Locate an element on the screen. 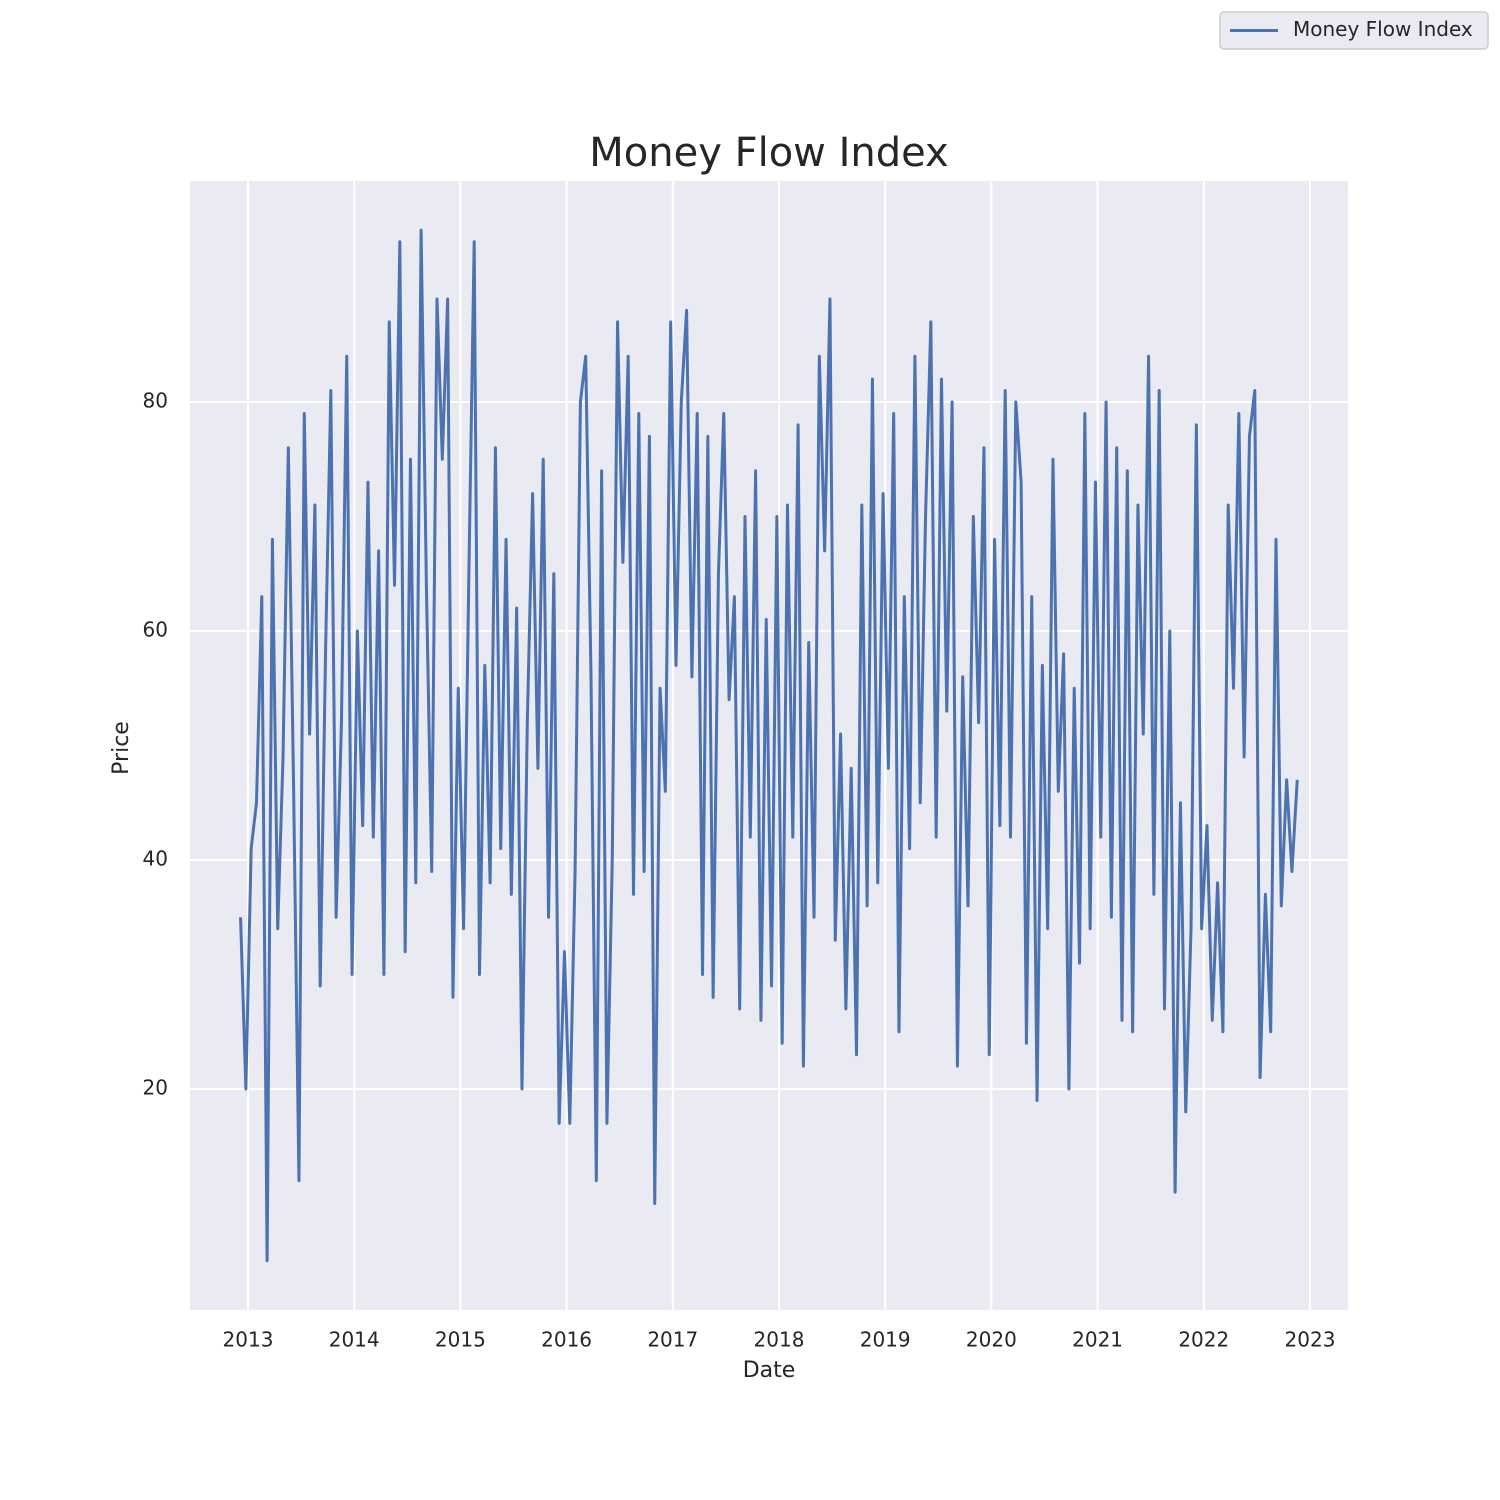 This screenshot has height=1500, width=1500. x-tick-label: 2015 is located at coordinates (460, 1340).